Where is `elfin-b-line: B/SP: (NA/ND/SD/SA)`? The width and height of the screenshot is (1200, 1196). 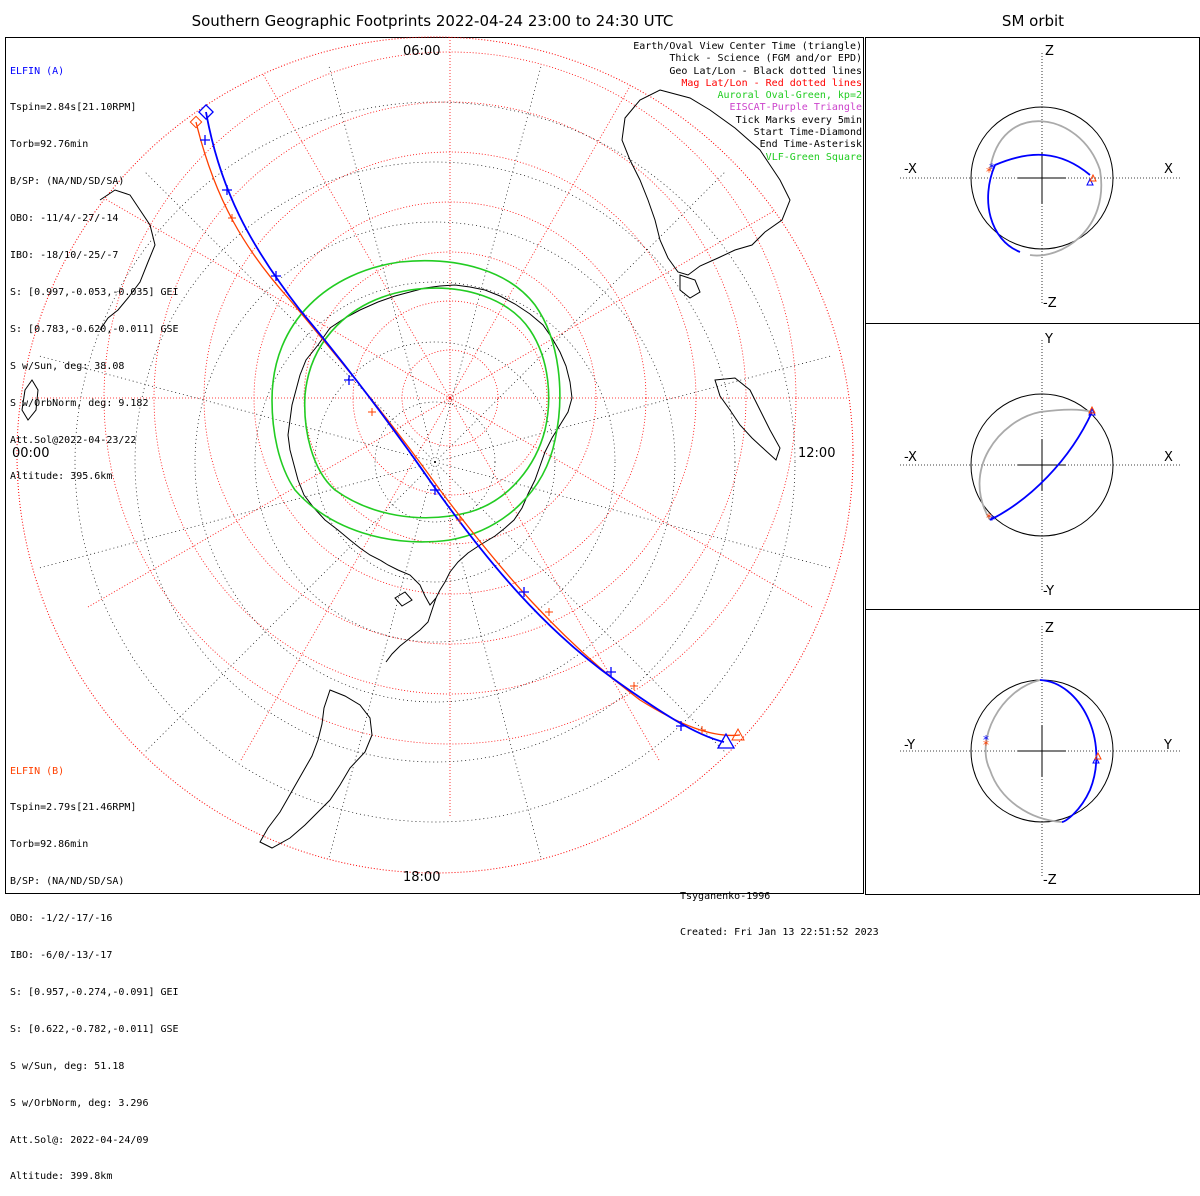 elfin-b-line: B/SP: (NA/ND/SD/SA) is located at coordinates (67, 882).